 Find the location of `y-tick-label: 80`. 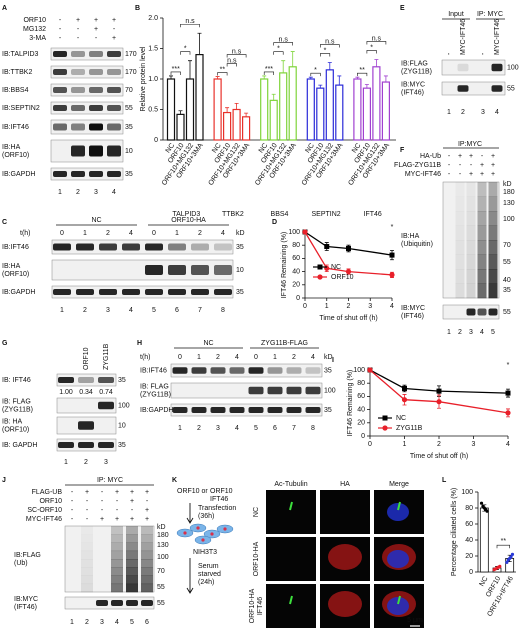

y-tick-label: 80 is located at coordinates (296, 245).